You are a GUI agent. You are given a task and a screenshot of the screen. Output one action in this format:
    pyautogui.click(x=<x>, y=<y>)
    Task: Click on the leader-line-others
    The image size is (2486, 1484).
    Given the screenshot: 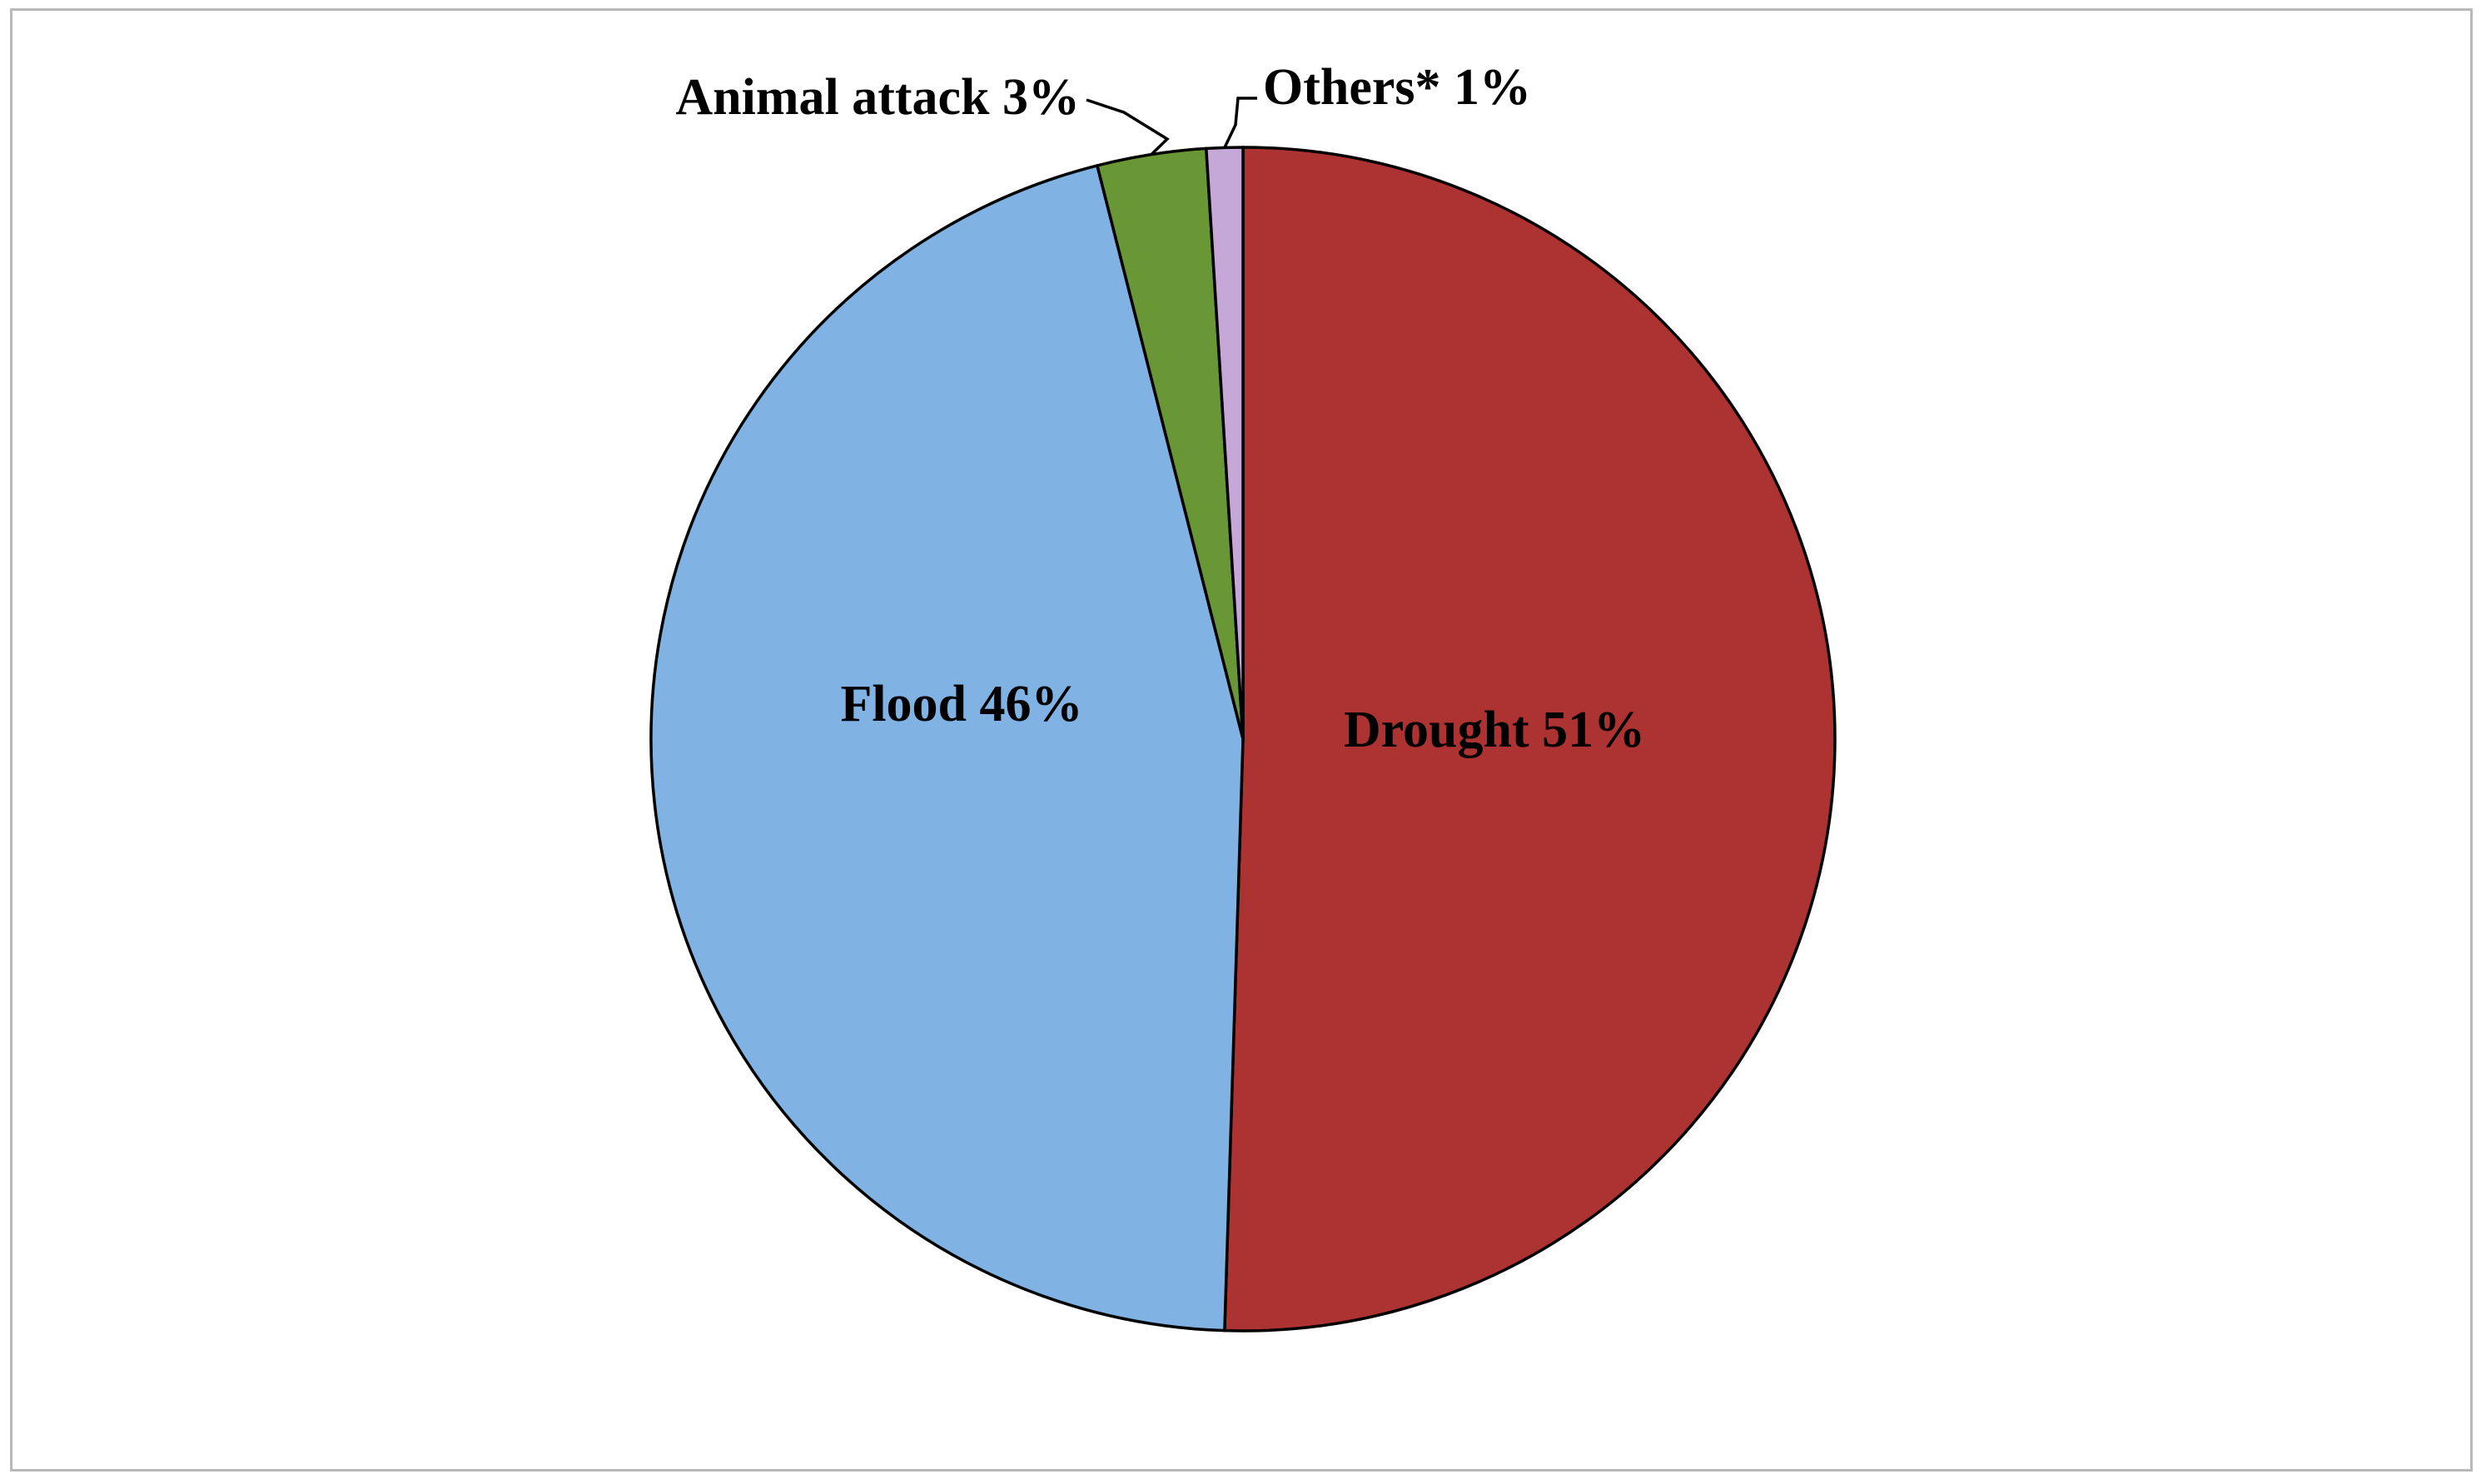 What is the action you would take?
    pyautogui.click(x=1240, y=123)
    